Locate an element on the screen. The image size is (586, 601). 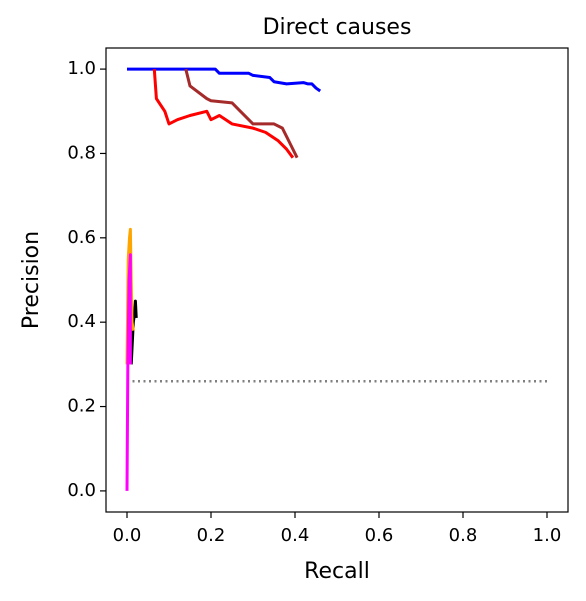
x-tick-label: 0.2 is located at coordinates (211, 535).